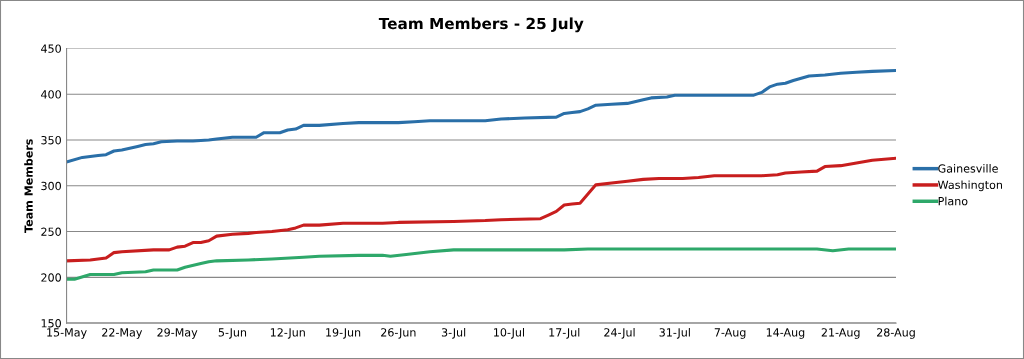 The height and width of the screenshot is (359, 1024). What do you see at coordinates (968, 168) in the screenshot?
I see `legend-label: Gainesville` at bounding box center [968, 168].